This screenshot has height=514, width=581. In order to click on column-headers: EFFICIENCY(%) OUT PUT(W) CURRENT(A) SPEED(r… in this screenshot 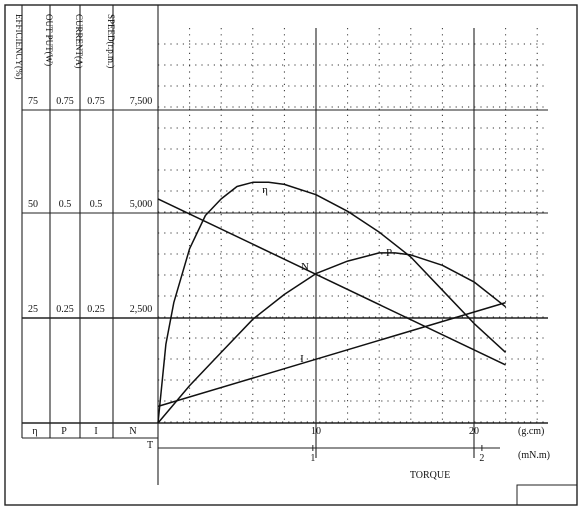, I will do `click(65, 47)`.